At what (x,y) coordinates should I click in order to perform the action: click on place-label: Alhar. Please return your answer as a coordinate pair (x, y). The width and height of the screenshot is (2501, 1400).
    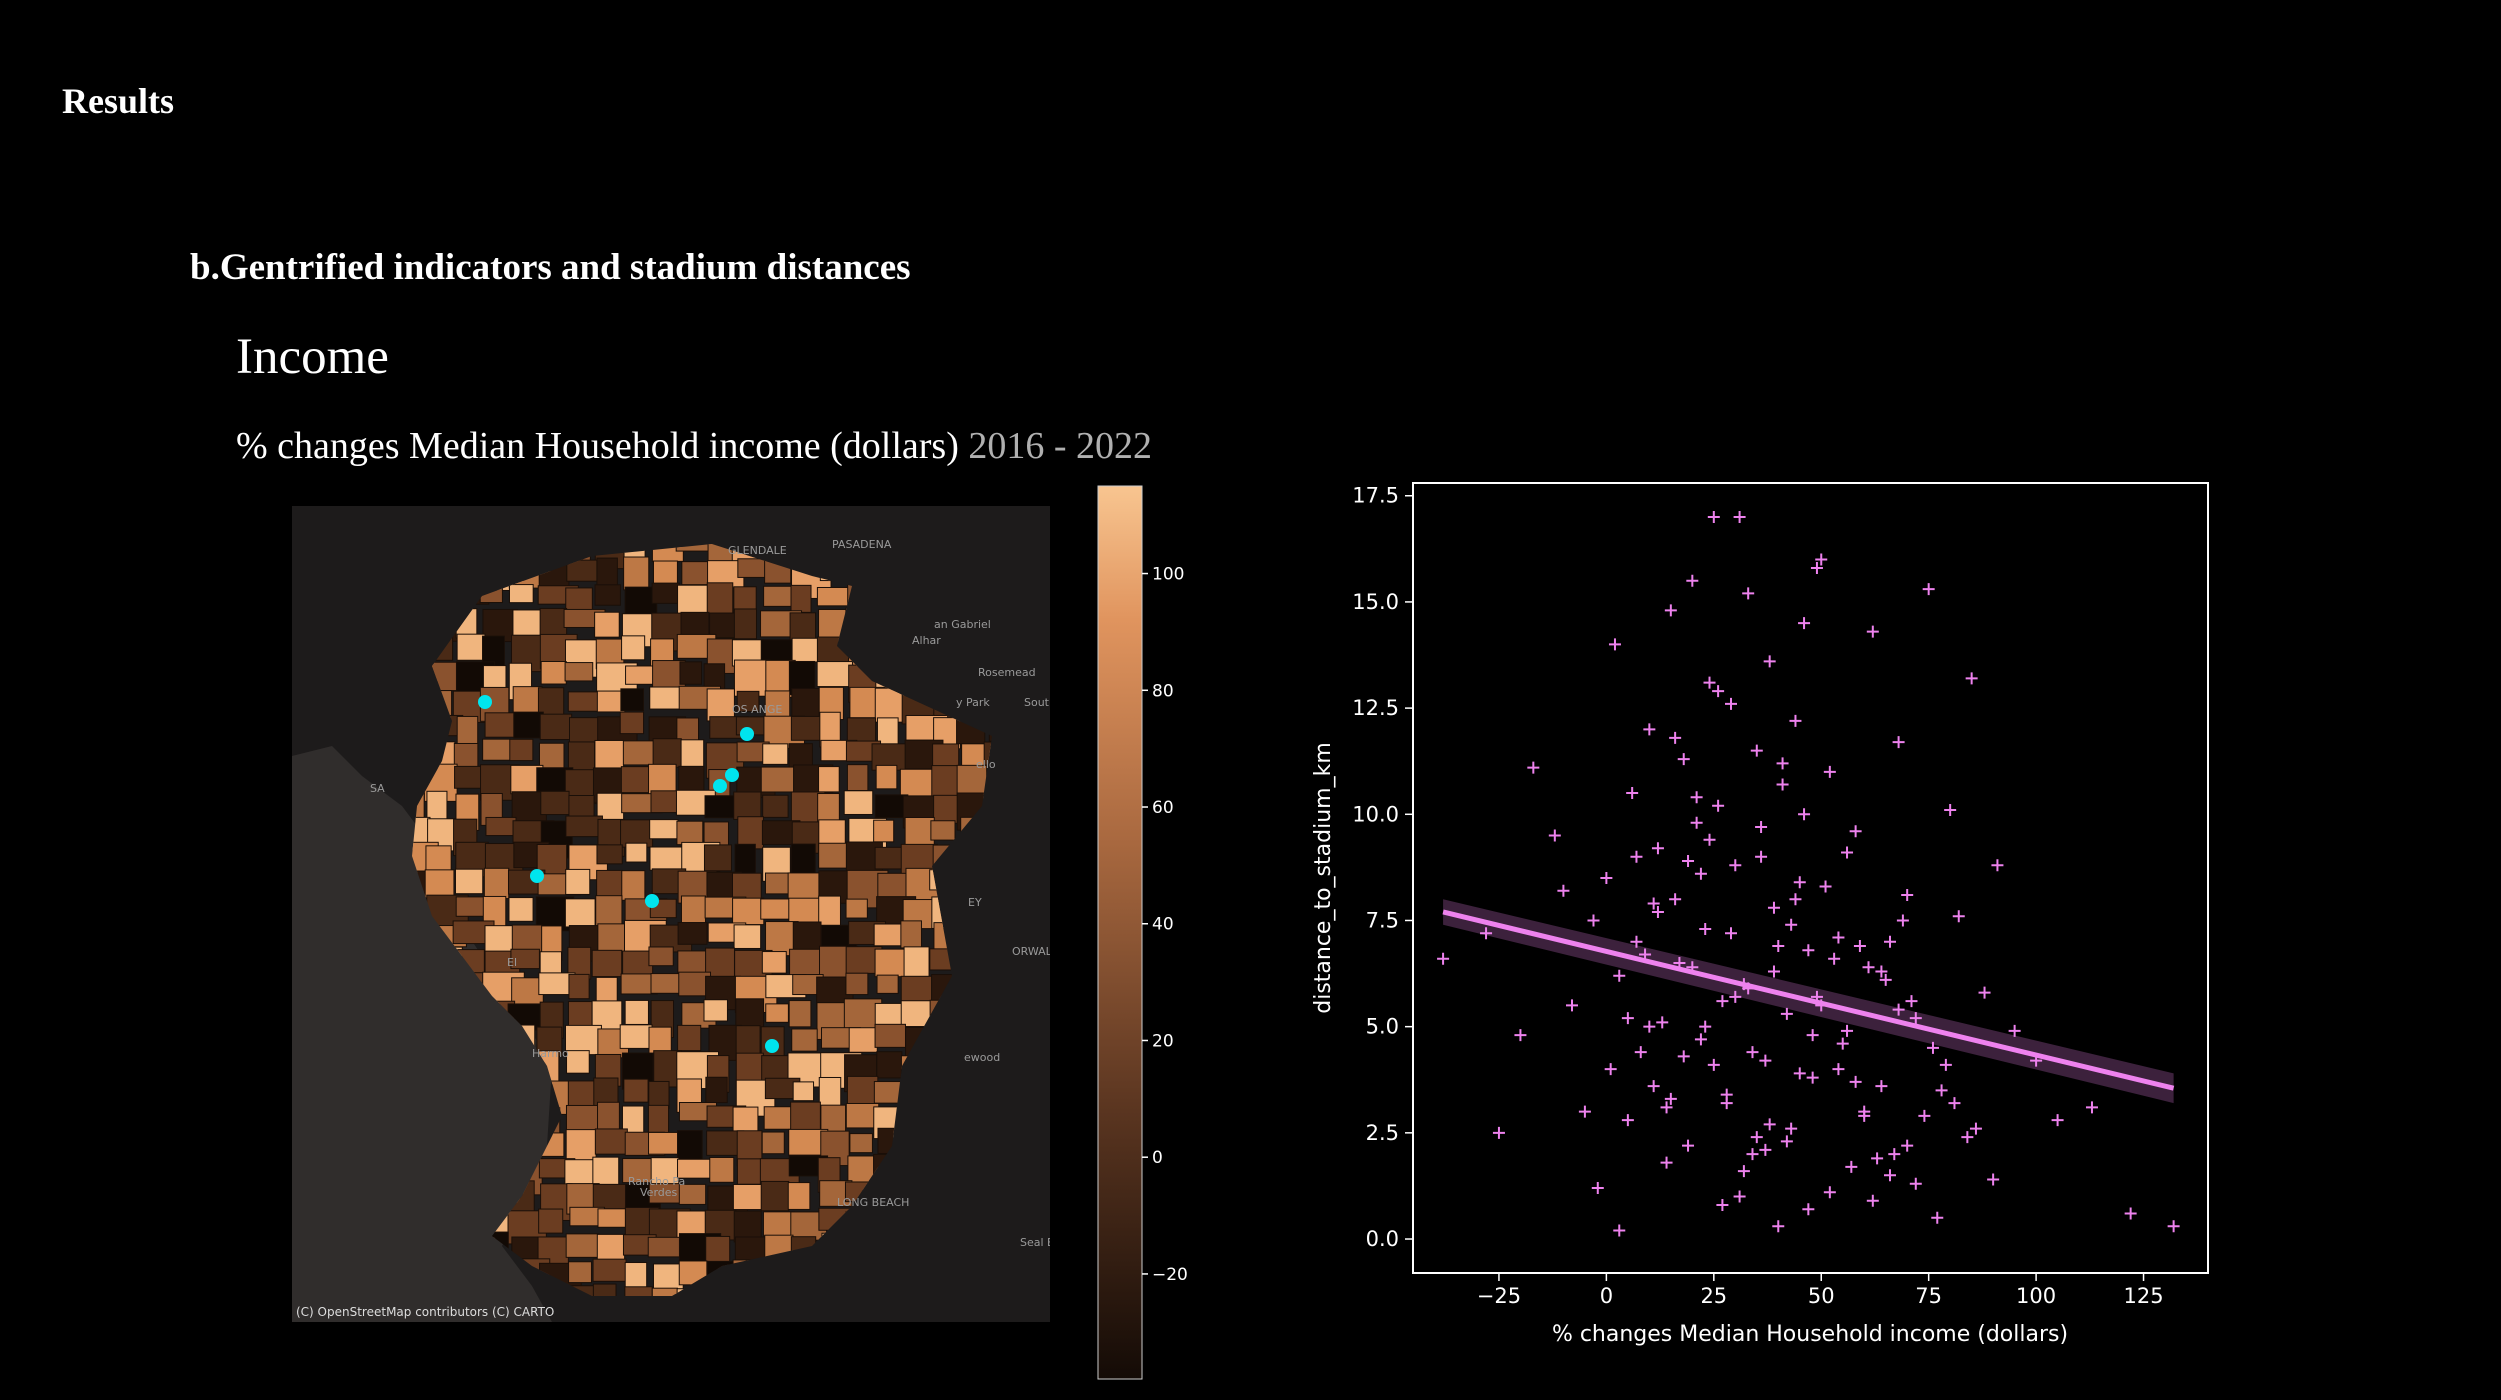
    Looking at the image, I should click on (926, 640).